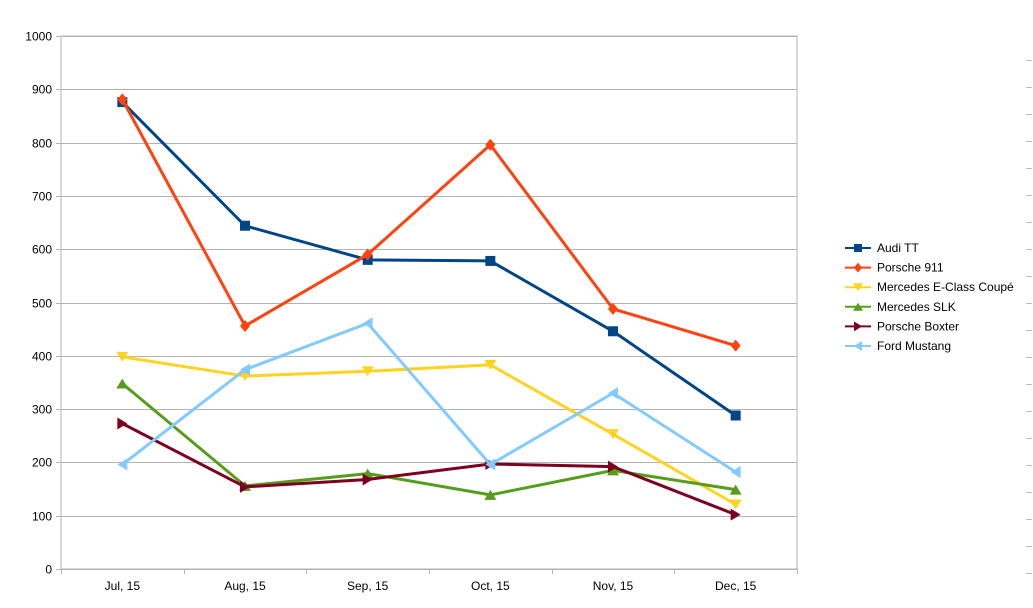 This screenshot has width=1033, height=608. Describe the element at coordinates (245, 586) in the screenshot. I see `x-tick-label: Aug, 15` at that location.